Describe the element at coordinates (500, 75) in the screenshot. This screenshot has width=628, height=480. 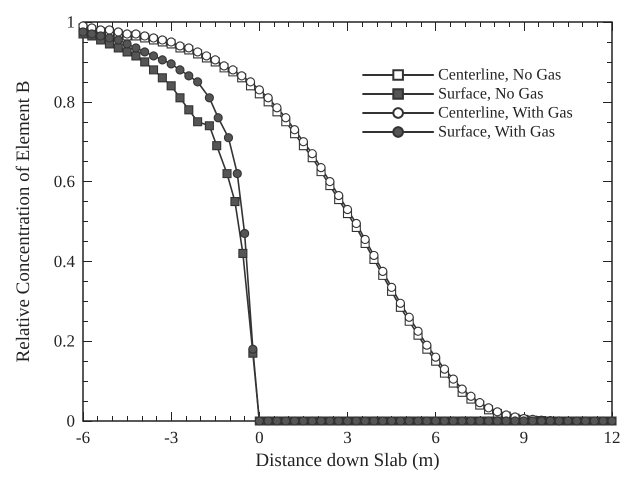
I see `legend-label: Centerline, No Gas` at that location.